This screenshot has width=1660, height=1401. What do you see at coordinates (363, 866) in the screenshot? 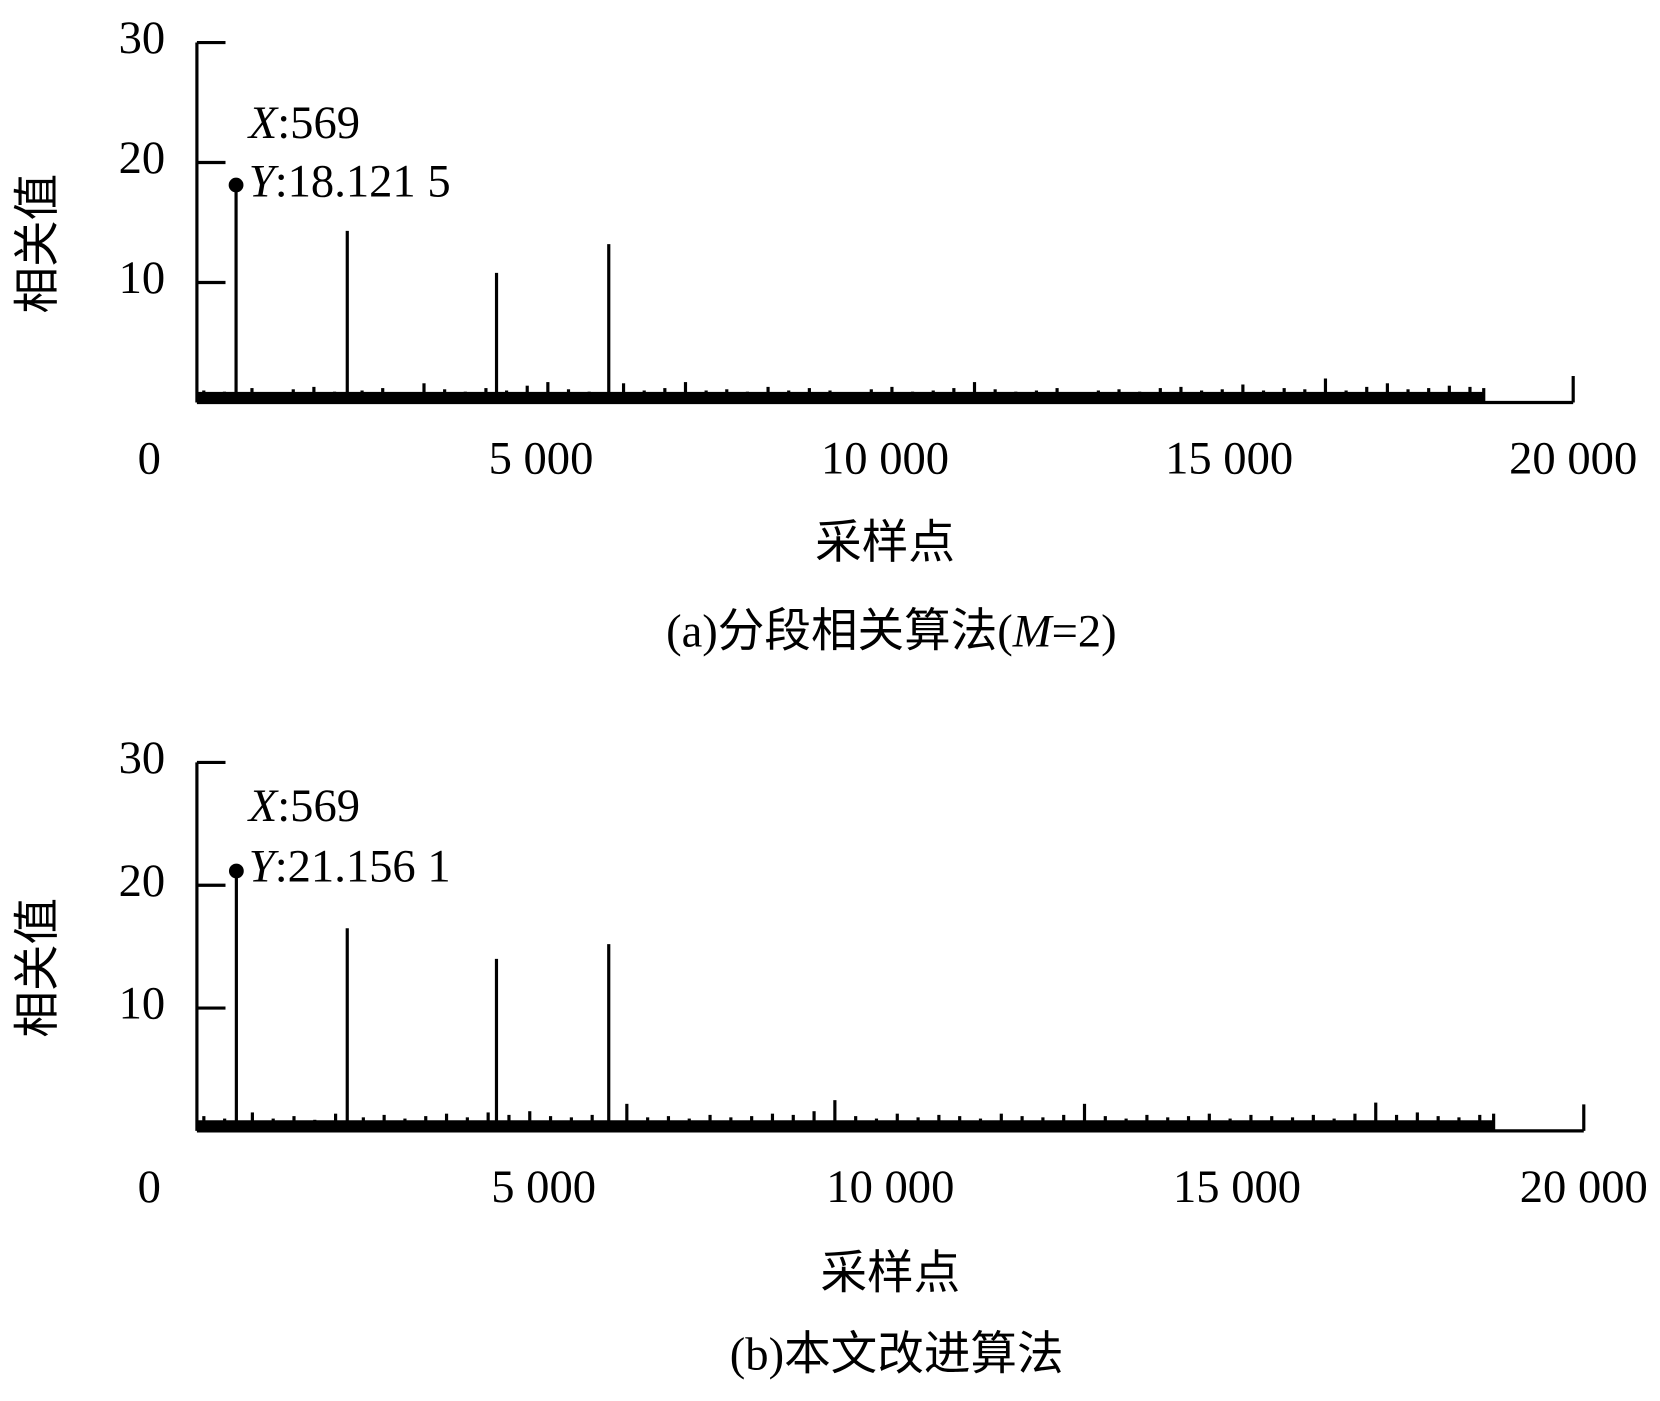
I see `annotation-value: :21.156 1` at bounding box center [363, 866].